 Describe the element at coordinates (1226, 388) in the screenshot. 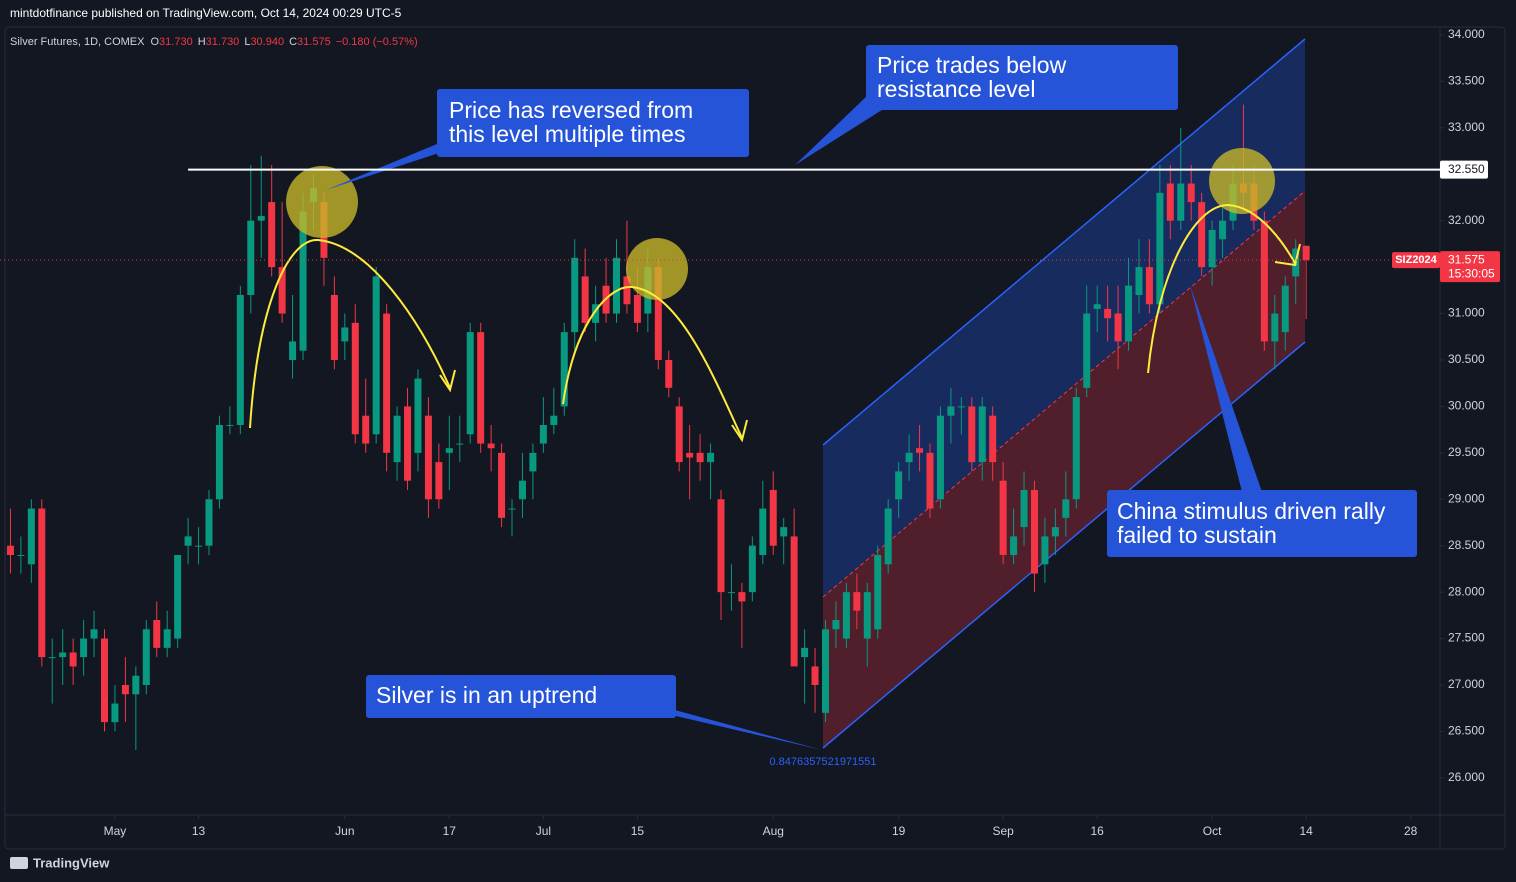

I see `callout-tail` at that location.